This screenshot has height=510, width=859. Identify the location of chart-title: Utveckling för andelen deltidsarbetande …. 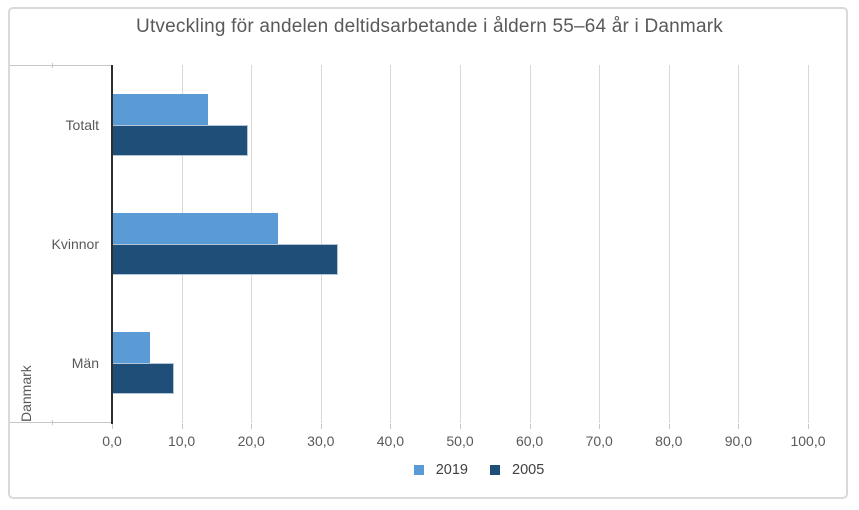
(429, 26).